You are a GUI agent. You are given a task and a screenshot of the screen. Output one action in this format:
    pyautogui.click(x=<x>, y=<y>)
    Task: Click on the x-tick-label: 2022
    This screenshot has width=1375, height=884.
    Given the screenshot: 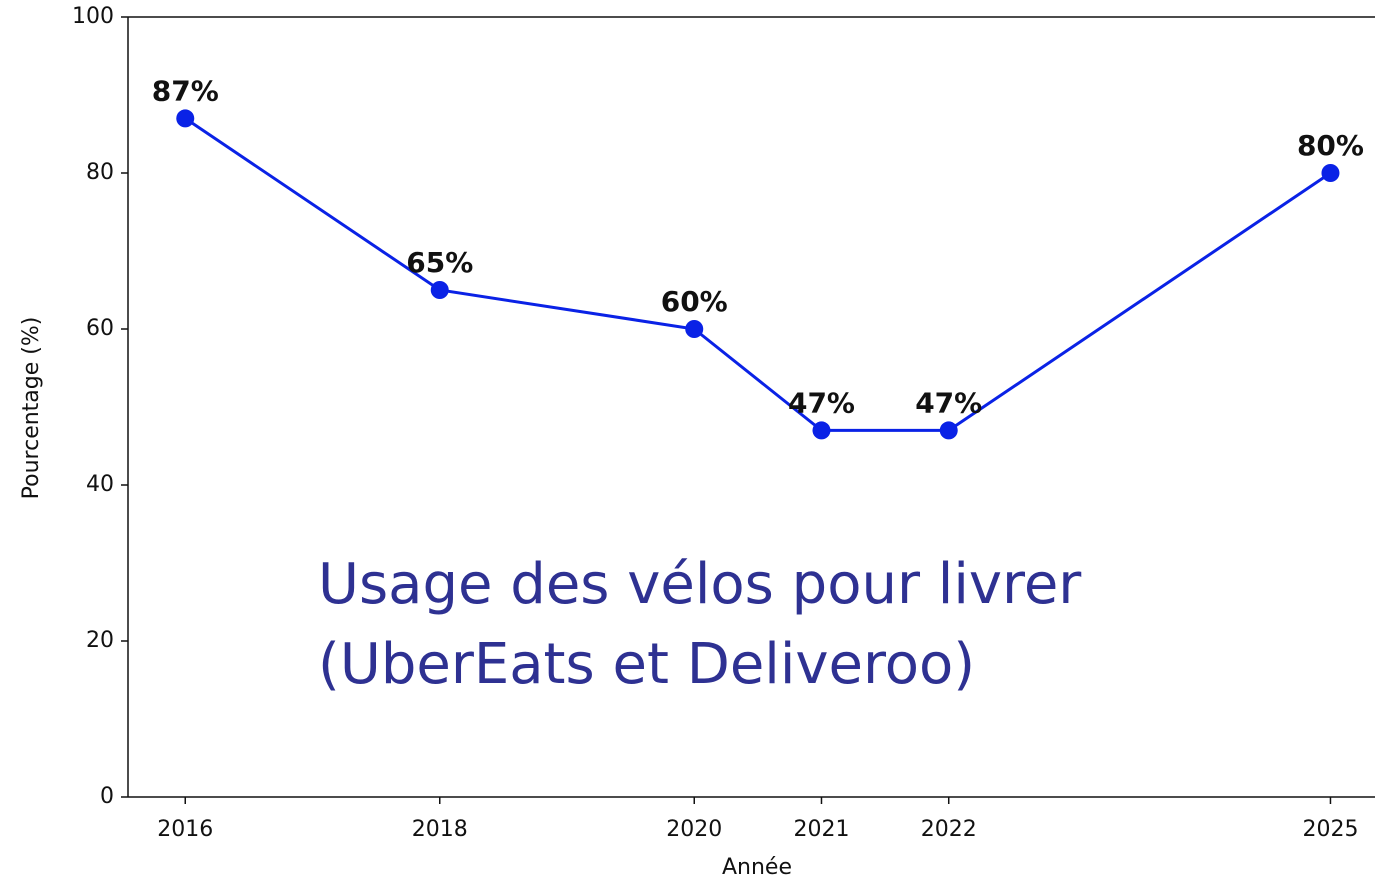 What is the action you would take?
    pyautogui.click(x=949, y=829)
    